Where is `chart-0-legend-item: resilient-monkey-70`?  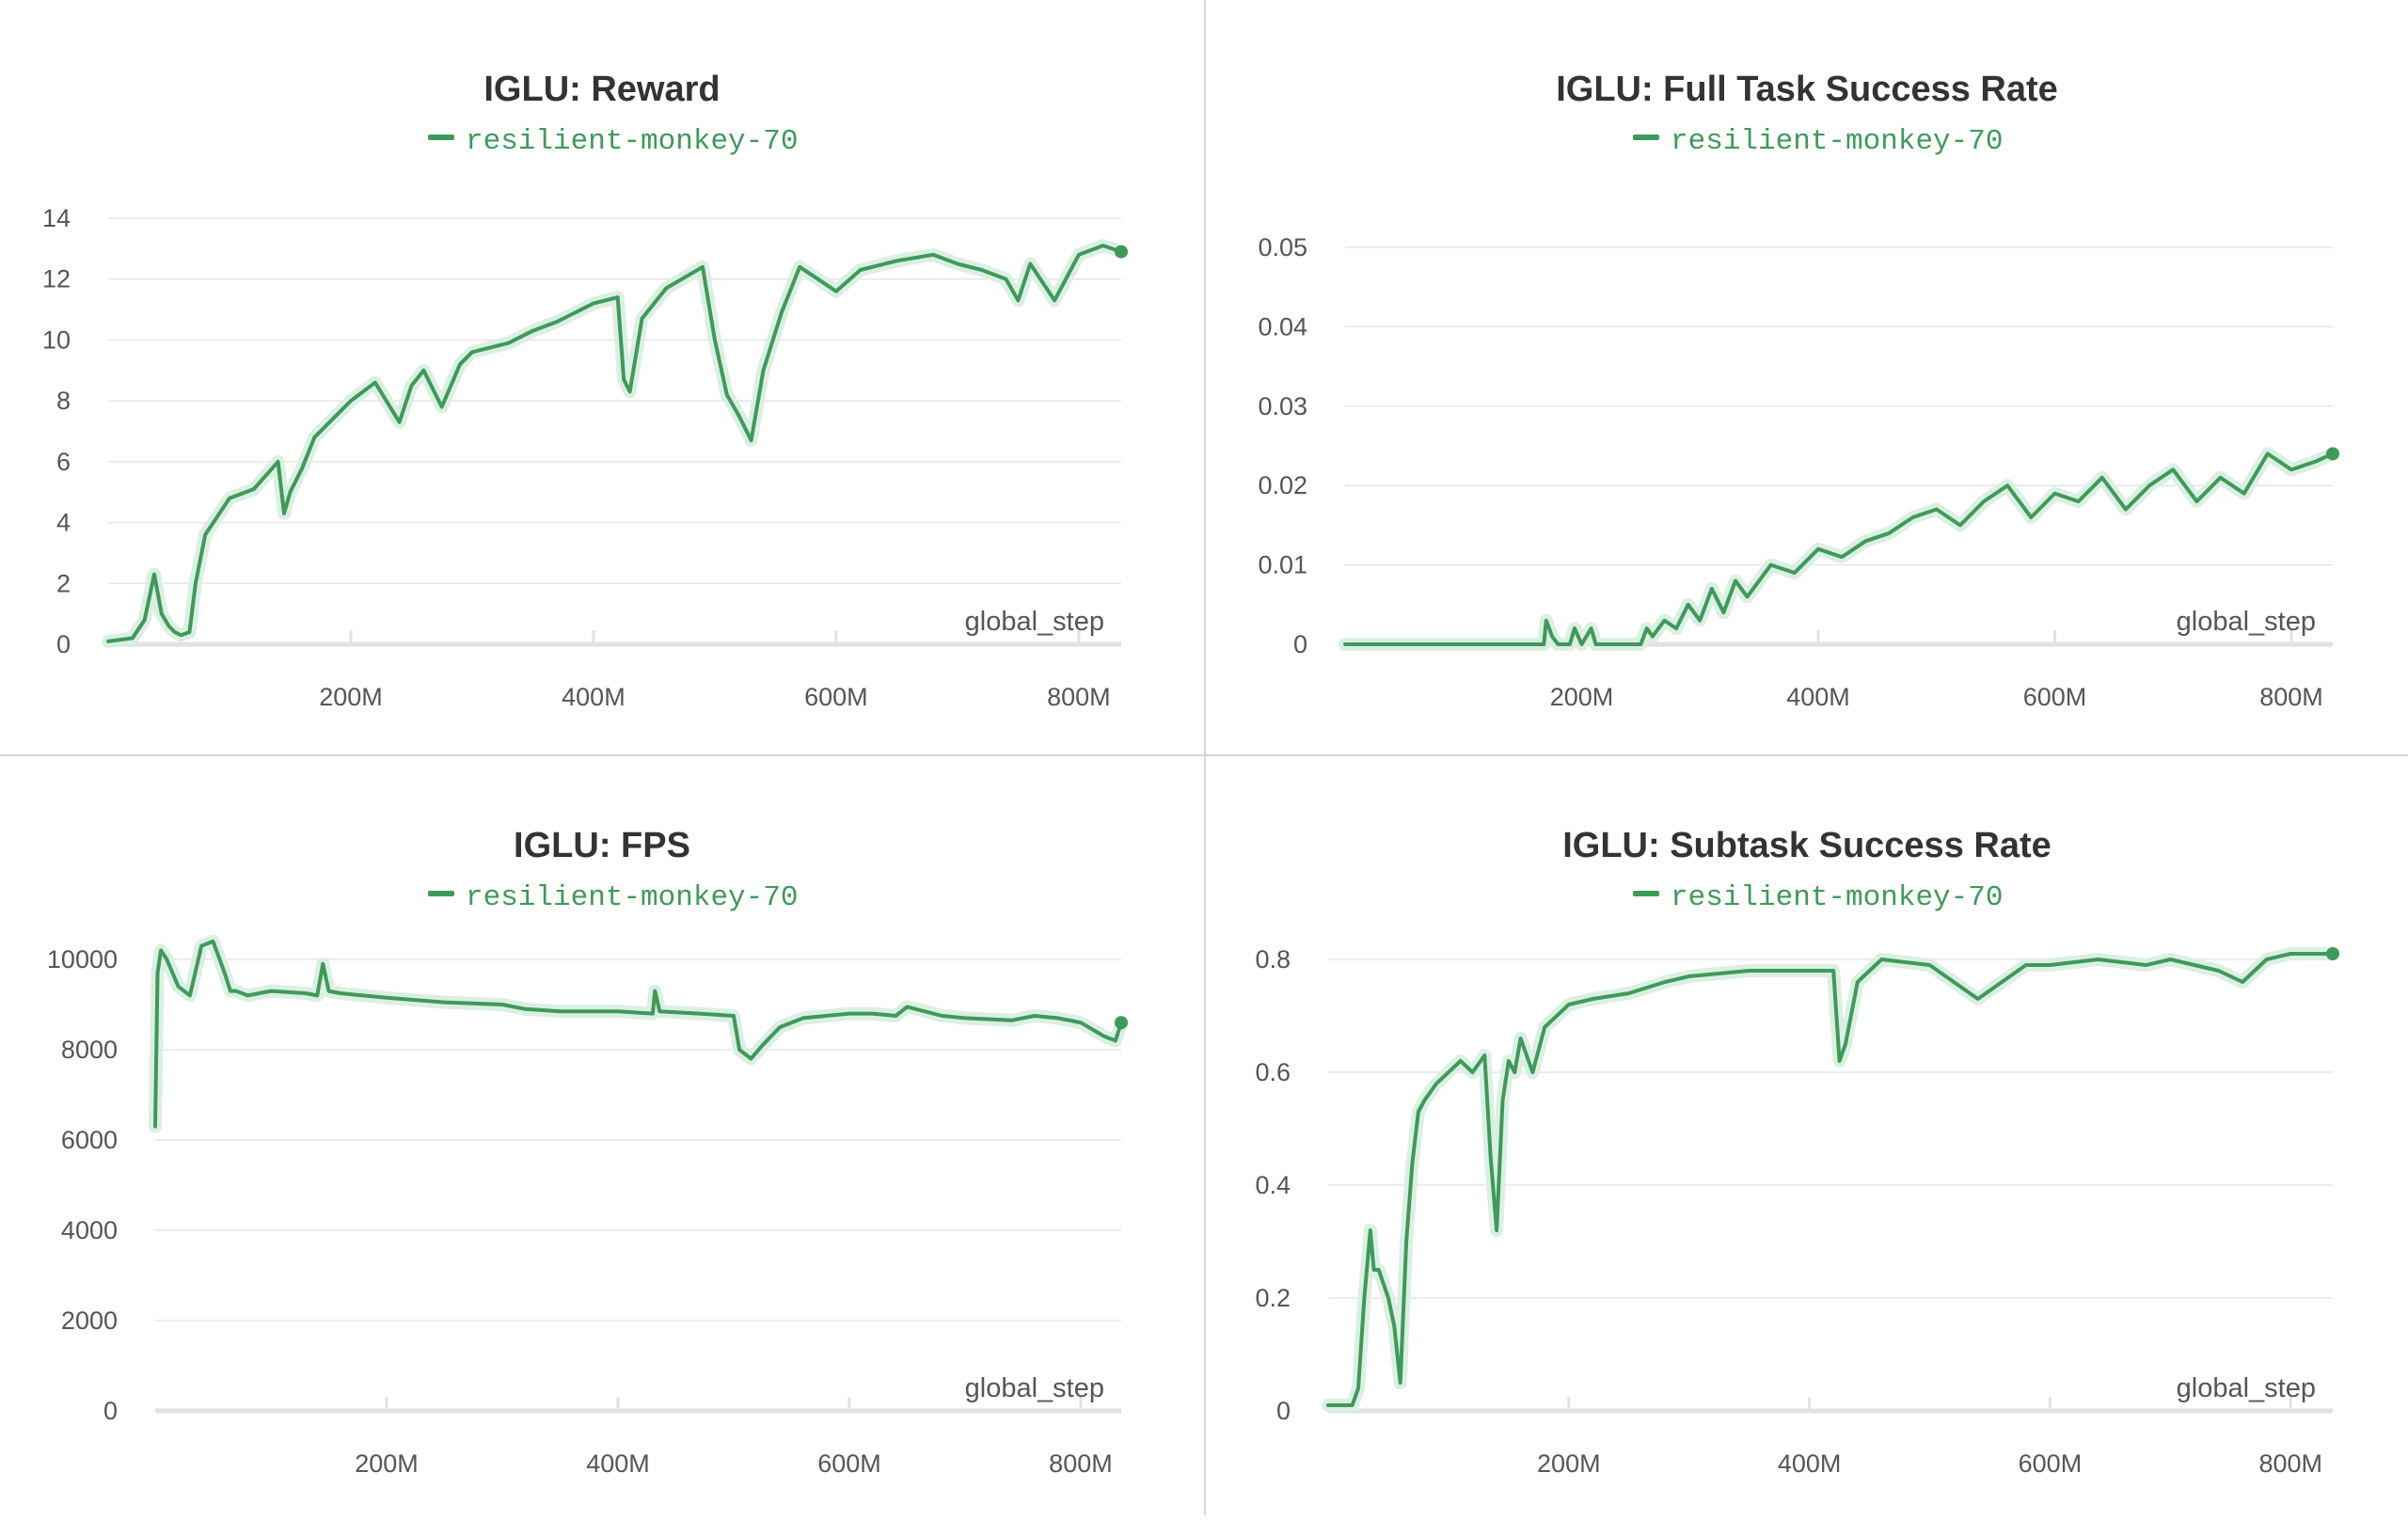 chart-0-legend-item: resilient-monkey-70 is located at coordinates (613, 141).